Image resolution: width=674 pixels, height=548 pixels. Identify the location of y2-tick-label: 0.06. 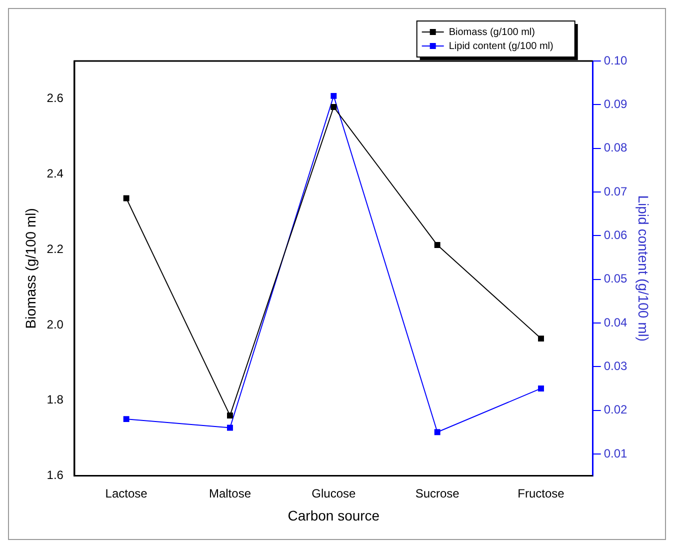
(616, 235).